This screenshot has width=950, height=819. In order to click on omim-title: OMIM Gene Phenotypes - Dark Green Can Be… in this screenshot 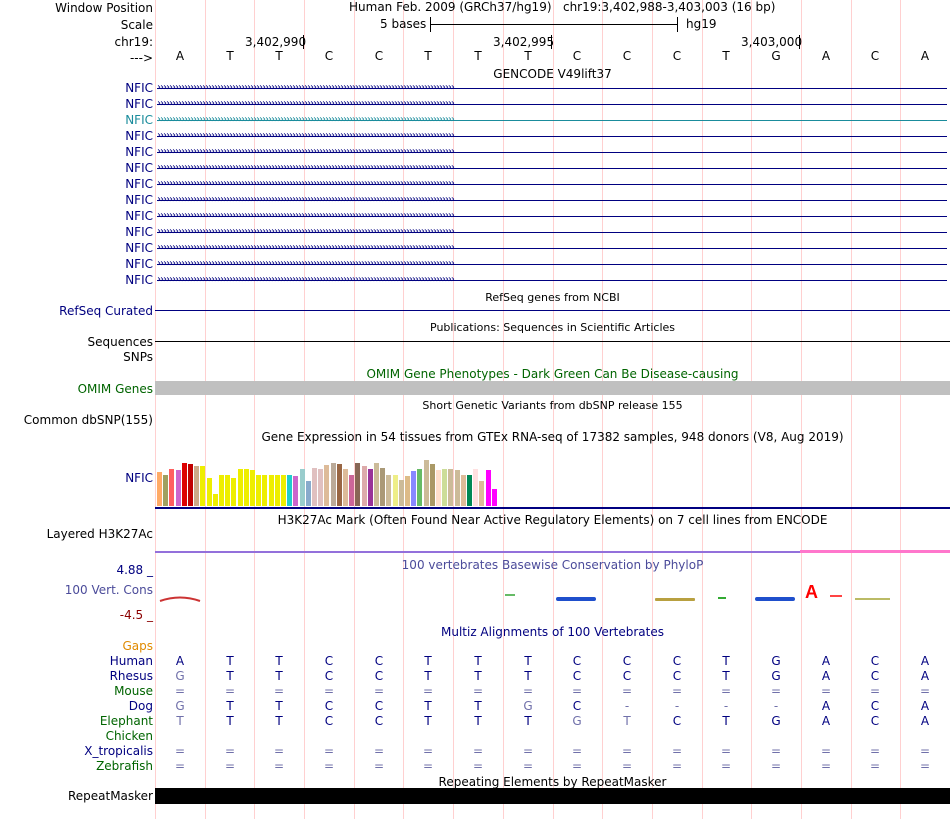, I will do `click(552, 374)`.